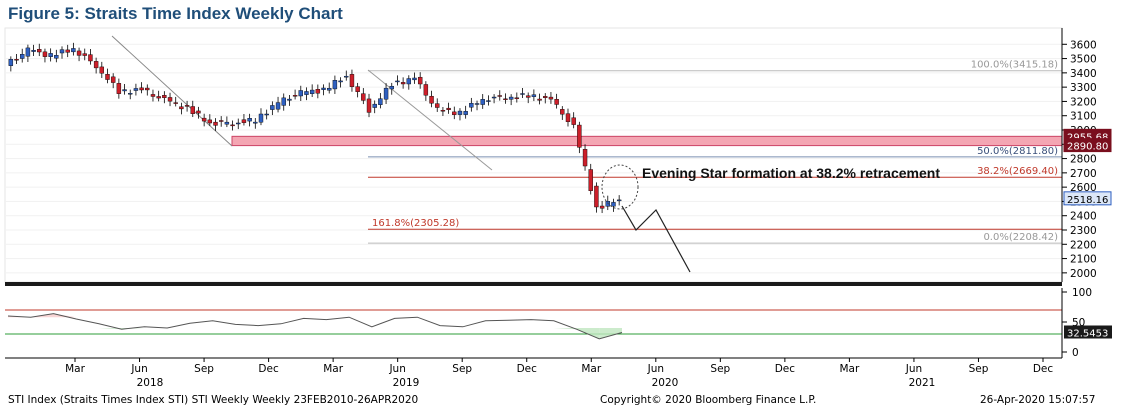 This screenshot has height=420, width=1123. I want to click on rsi-oversold-fill, so click(565, 329).